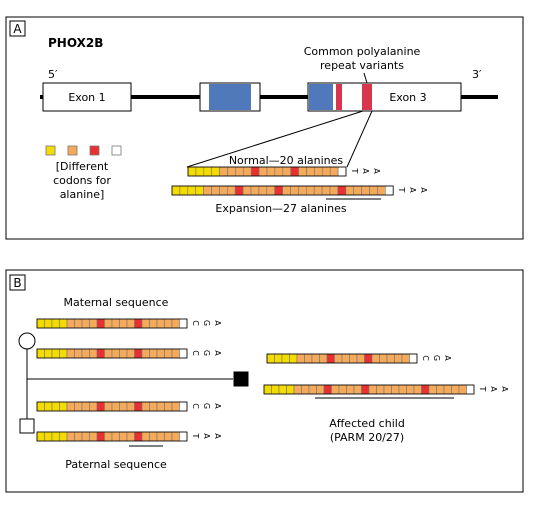 Image resolution: width=534 pixels, height=507 pixels. I want to click on child-allele-normal-tail-letter: A, so click(447, 358).